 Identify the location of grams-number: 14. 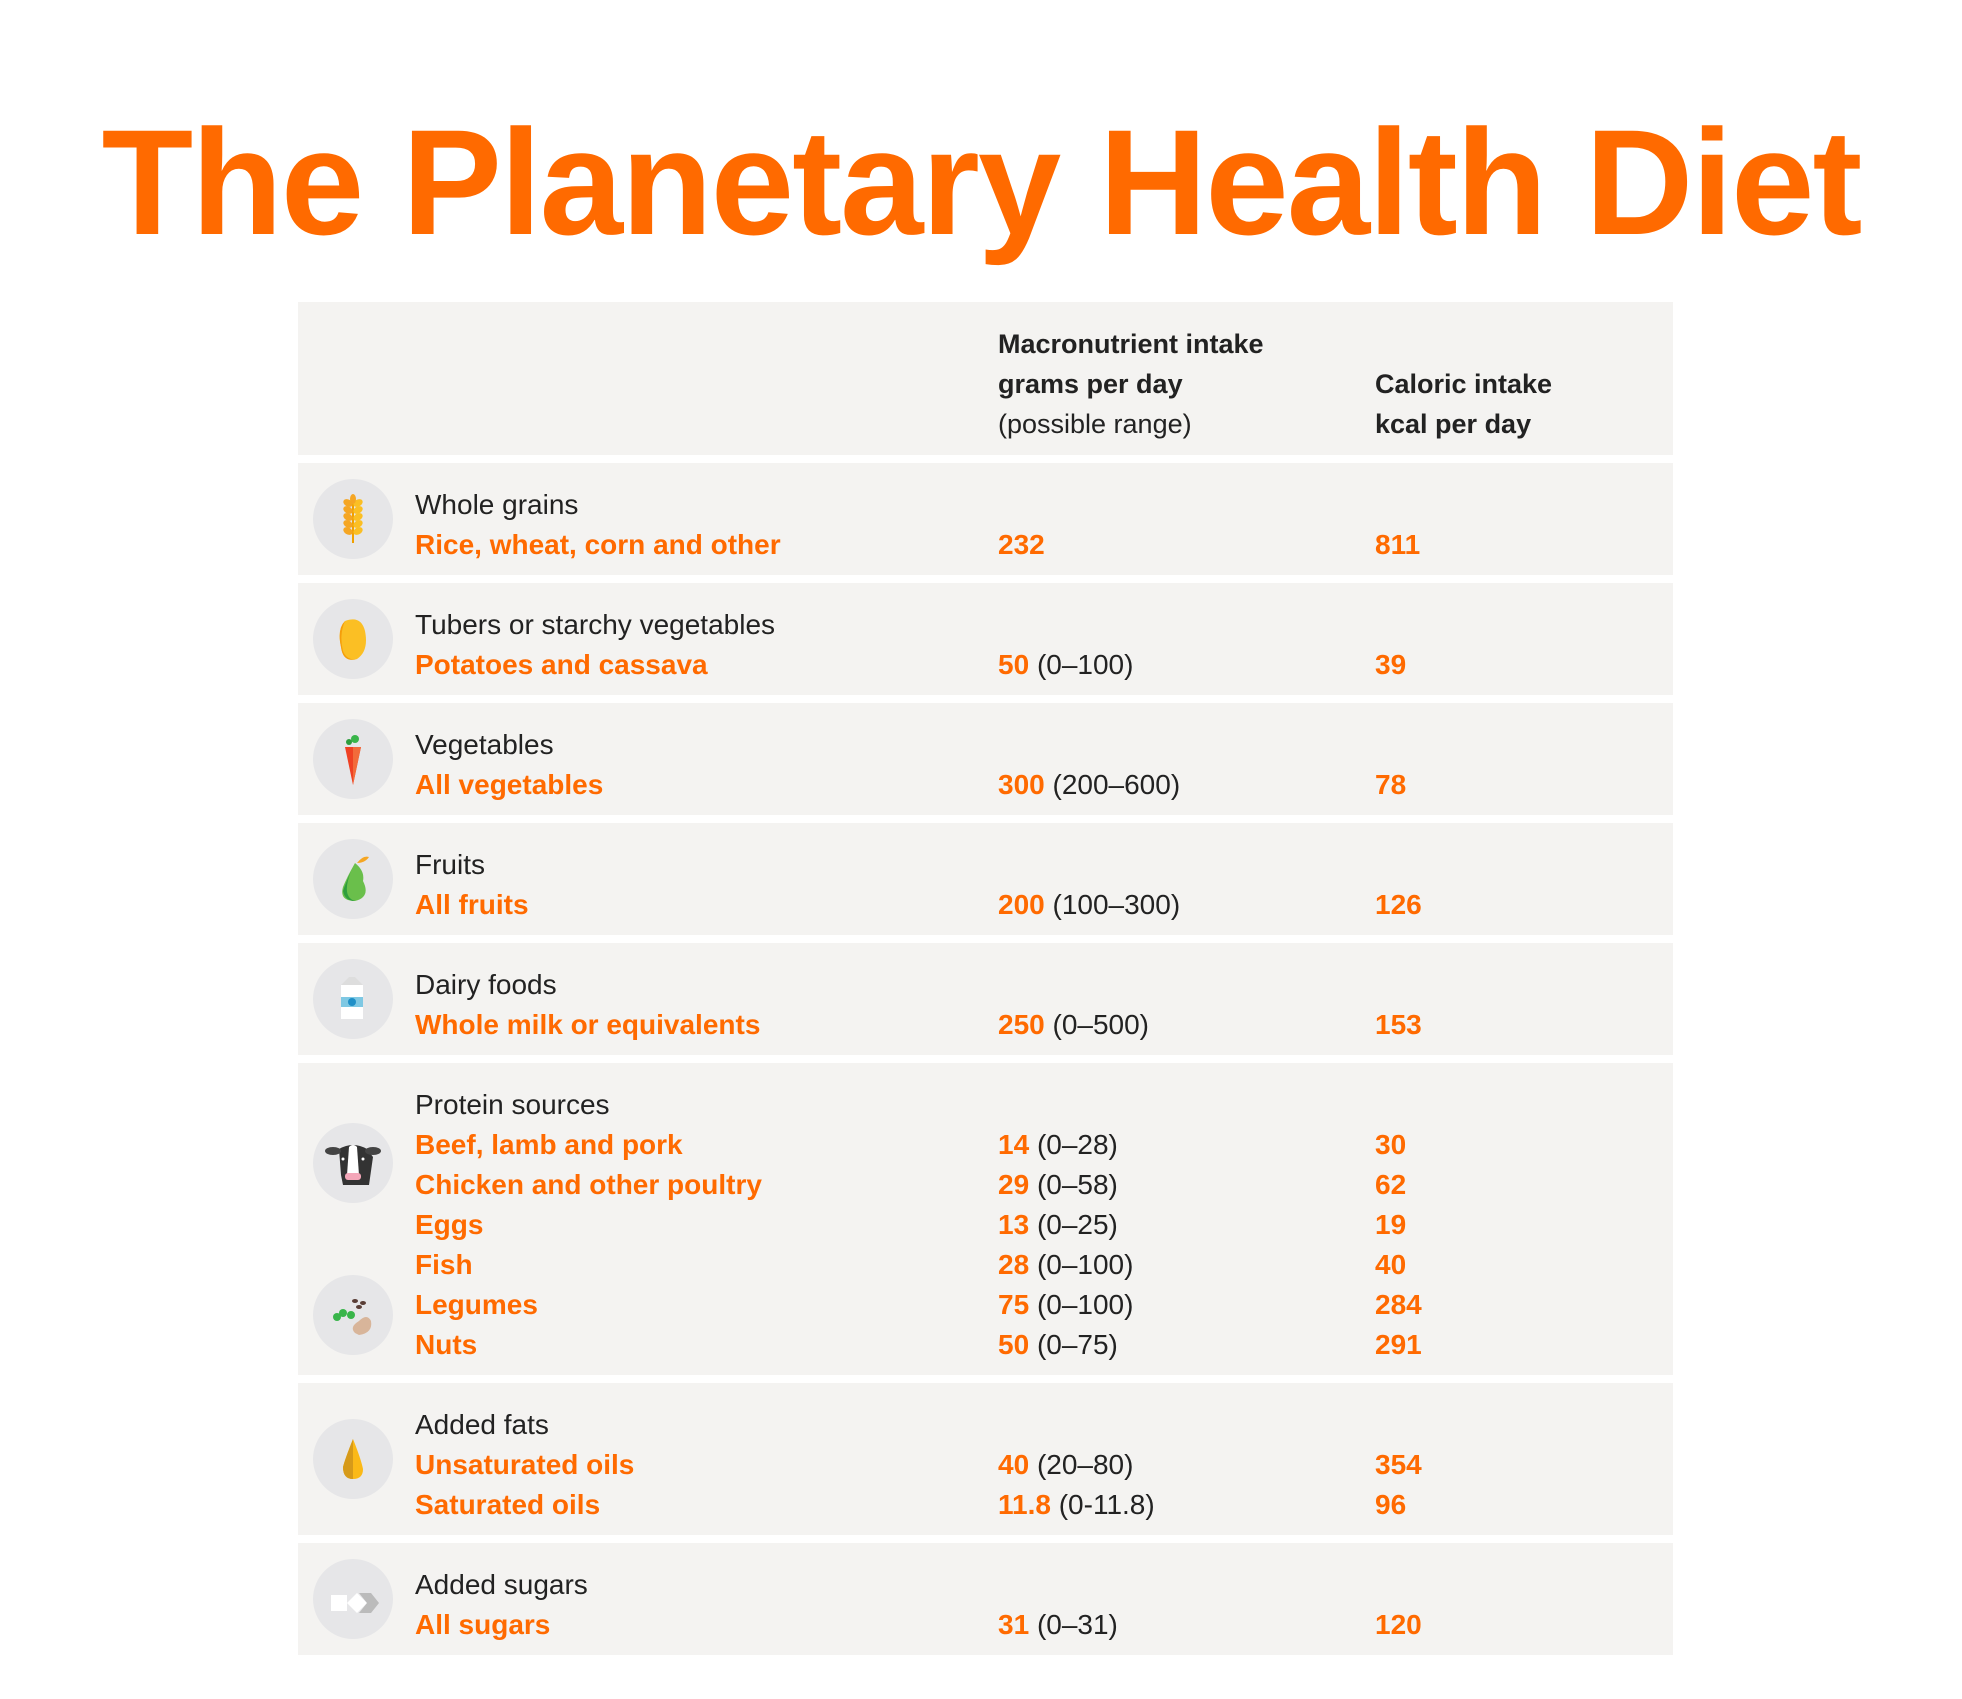
(1014, 1144).